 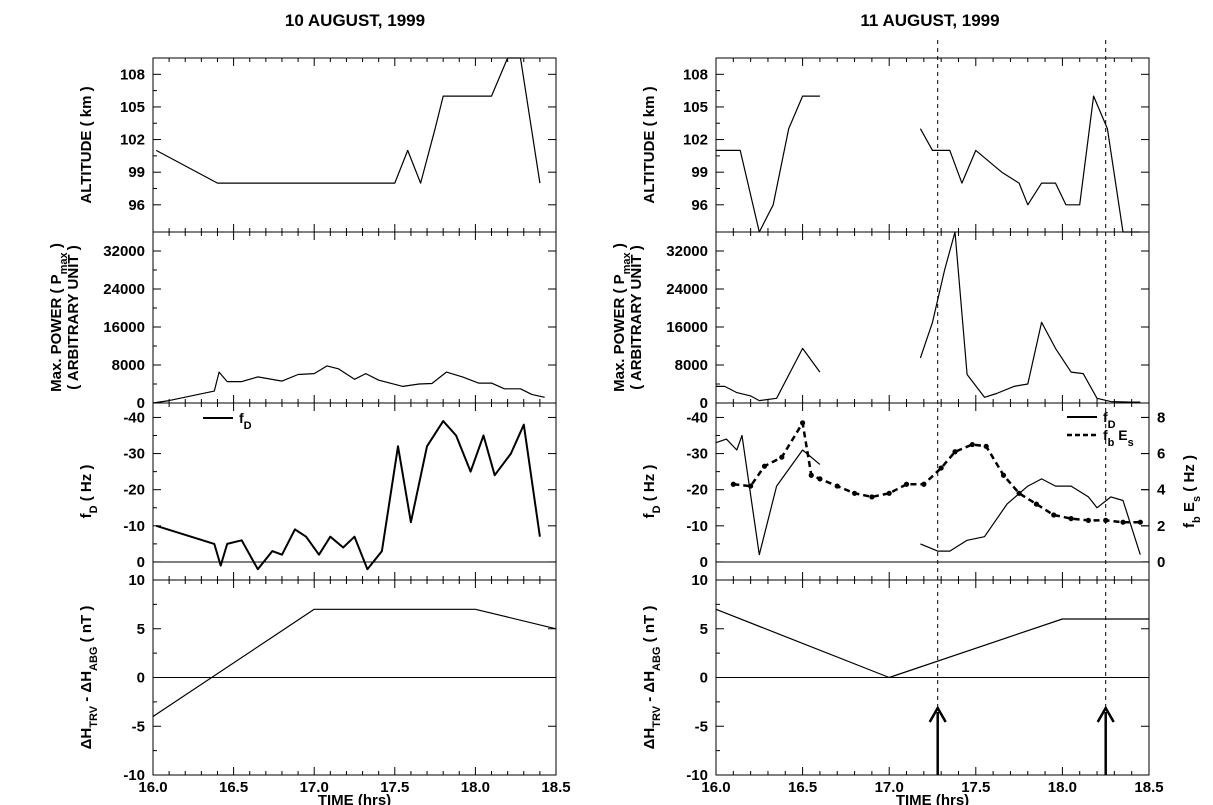 I want to click on y-tick-label: 16000, so click(x=124, y=327).